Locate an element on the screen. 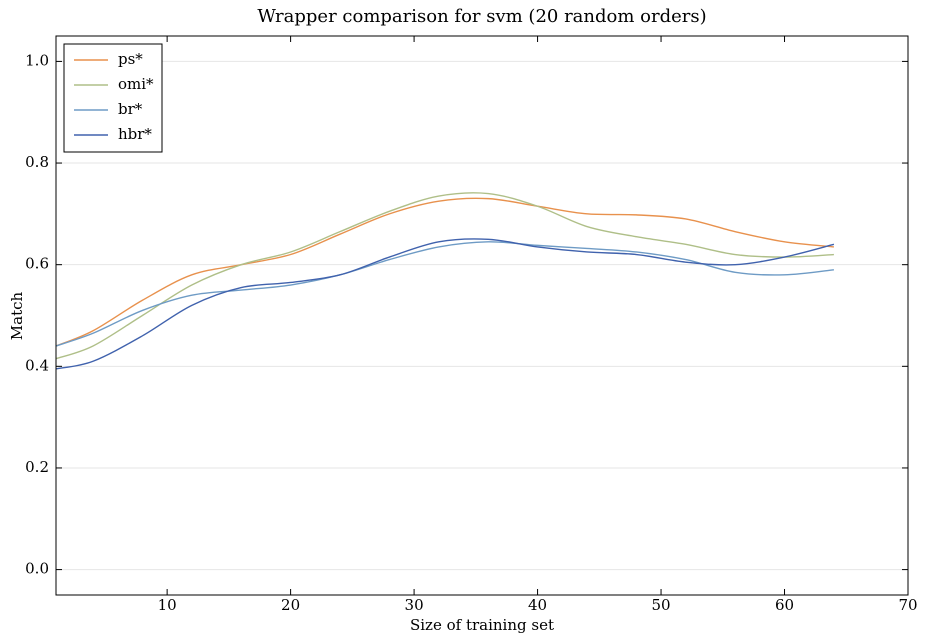 This screenshot has height=644, width=926. x-tick-label: 10 is located at coordinates (167, 605).